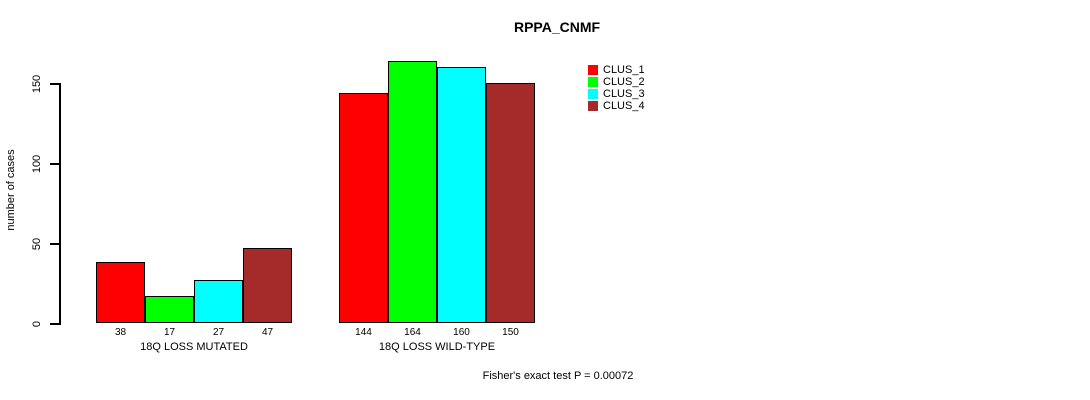 Image resolution: width=1090 pixels, height=400 pixels. I want to click on bar-value-label: 144, so click(363, 332).